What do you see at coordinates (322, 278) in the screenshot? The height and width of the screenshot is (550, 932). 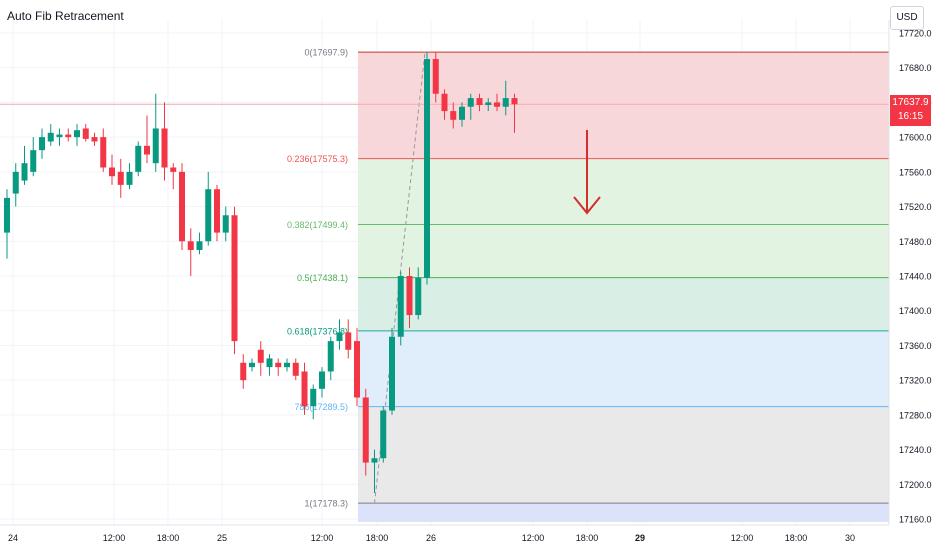 I see `fib-level-label: 0.5(17438.1)` at bounding box center [322, 278].